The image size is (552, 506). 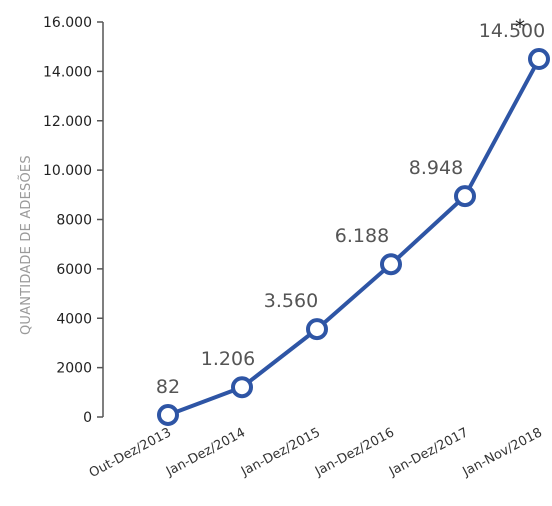 What do you see at coordinates (74, 319) in the screenshot?
I see `y-tick-label-2: 4000` at bounding box center [74, 319].